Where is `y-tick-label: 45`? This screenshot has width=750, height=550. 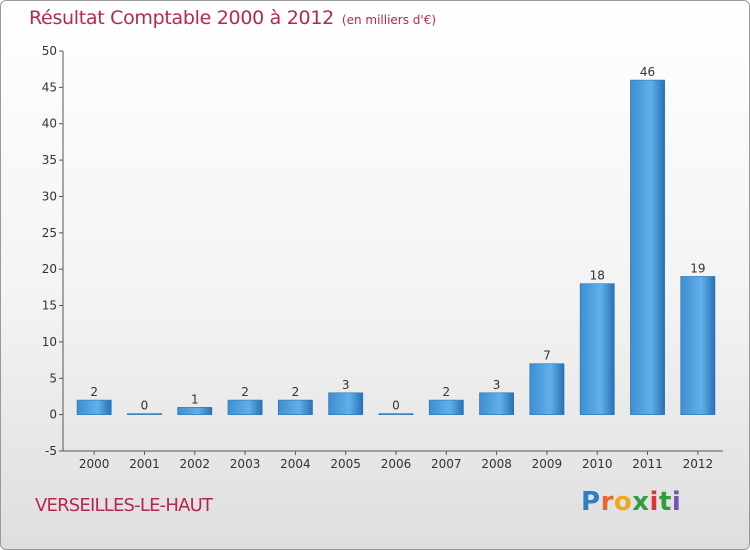 y-tick-label: 45 is located at coordinates (49, 87).